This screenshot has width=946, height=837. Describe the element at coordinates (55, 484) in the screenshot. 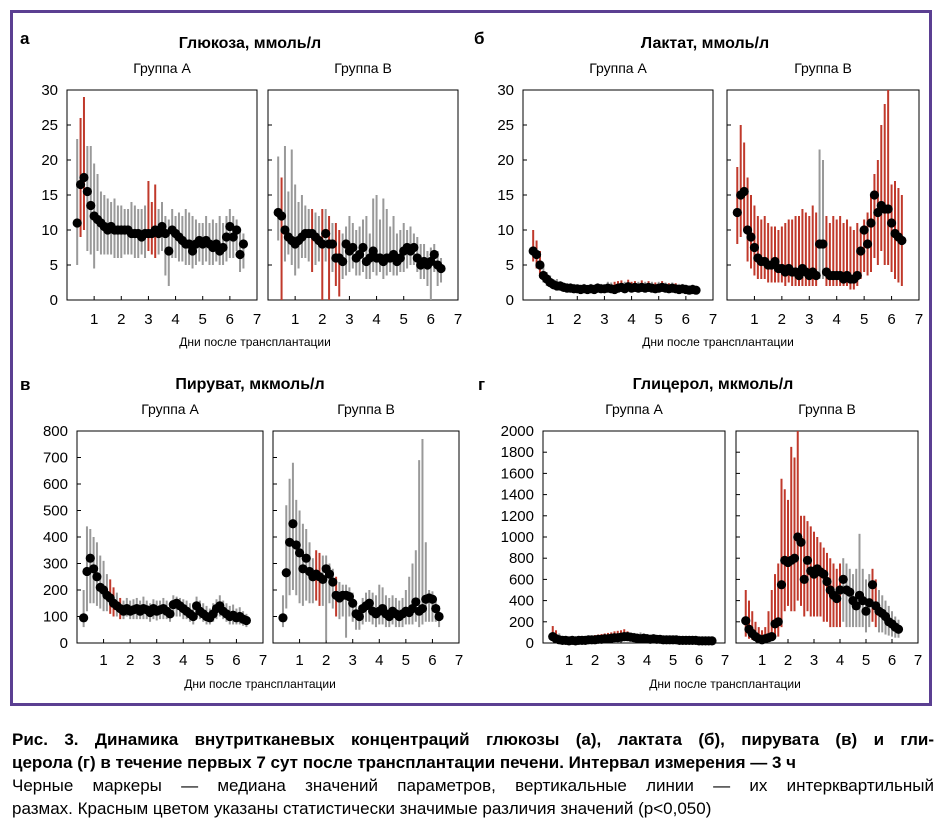

I see `y-tick-label: 600` at that location.